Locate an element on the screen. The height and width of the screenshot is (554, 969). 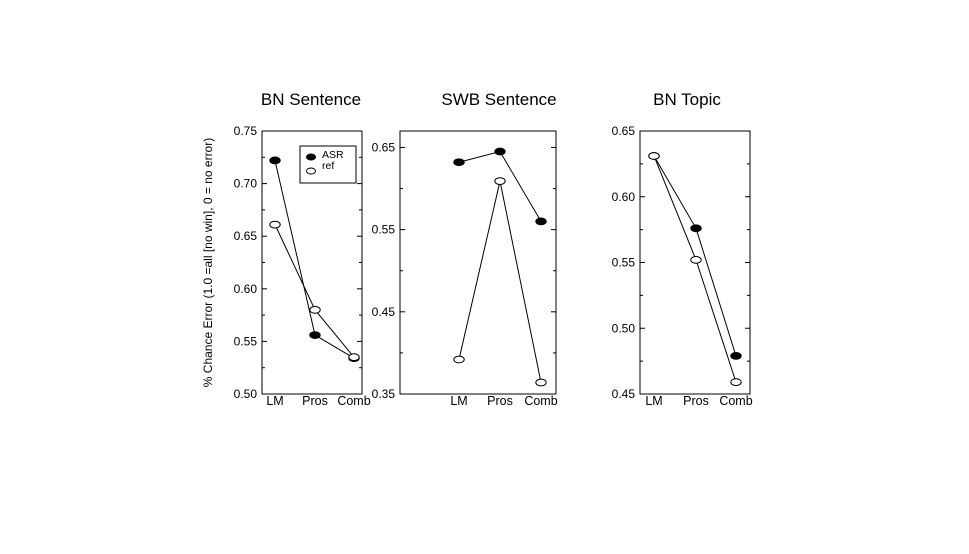
chart-title: BN Sentence is located at coordinates (311, 99).